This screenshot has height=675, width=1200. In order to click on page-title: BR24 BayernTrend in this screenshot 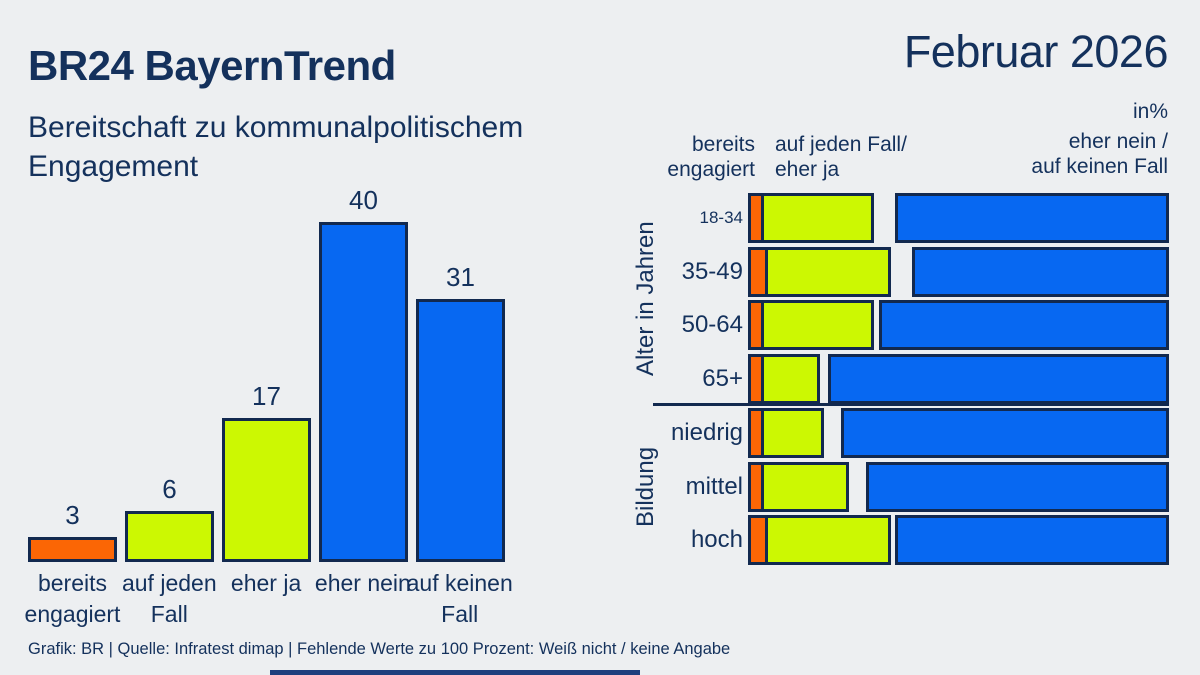, I will do `click(212, 65)`.